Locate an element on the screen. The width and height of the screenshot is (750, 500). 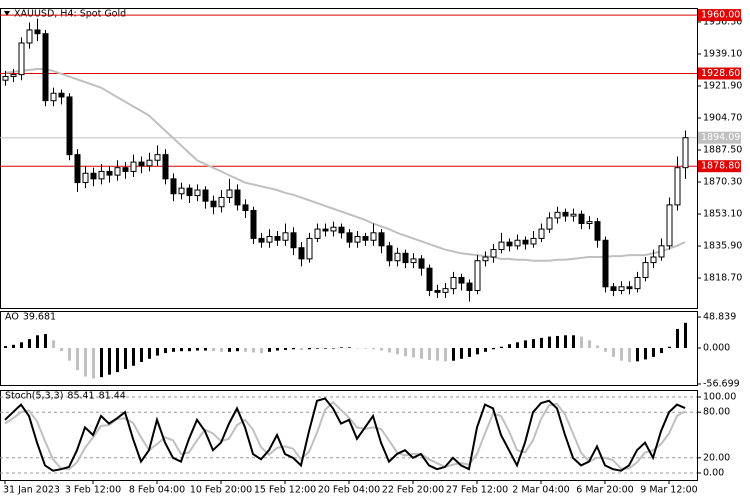
stoch-value: 81.44 is located at coordinates (112, 396).